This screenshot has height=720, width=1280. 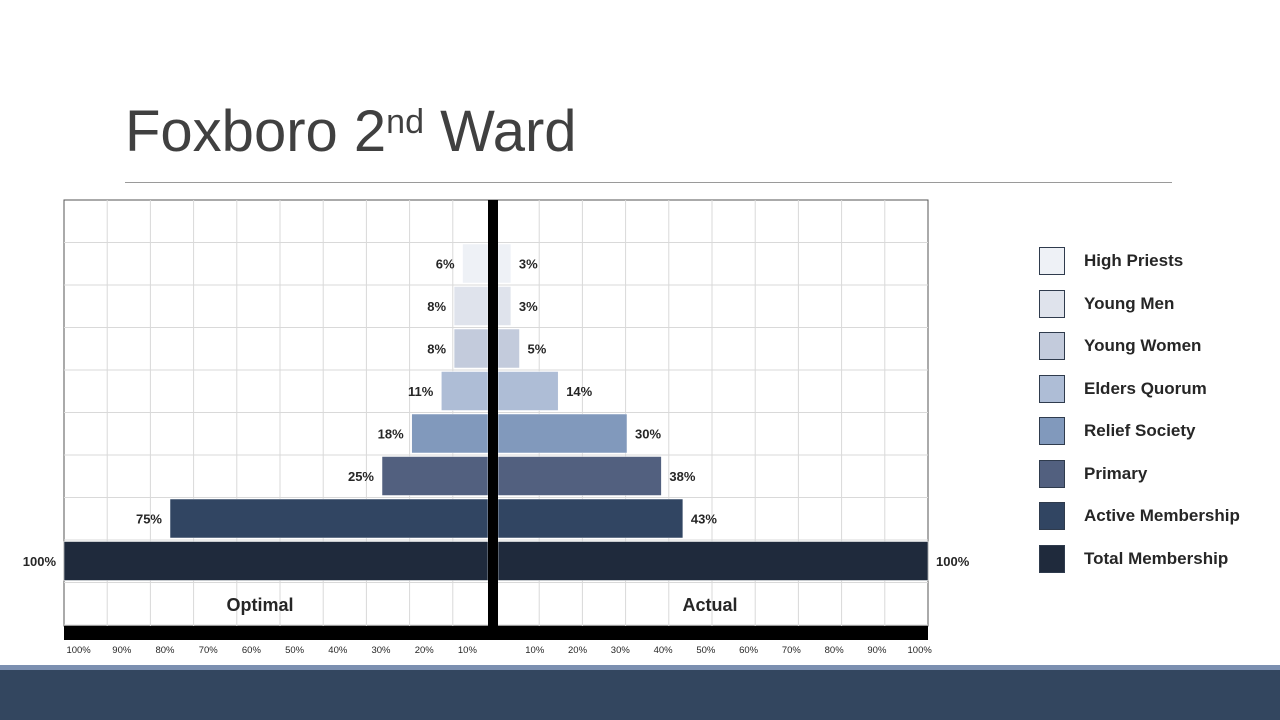 I want to click on bar-optimal-high-priests, so click(x=475, y=263).